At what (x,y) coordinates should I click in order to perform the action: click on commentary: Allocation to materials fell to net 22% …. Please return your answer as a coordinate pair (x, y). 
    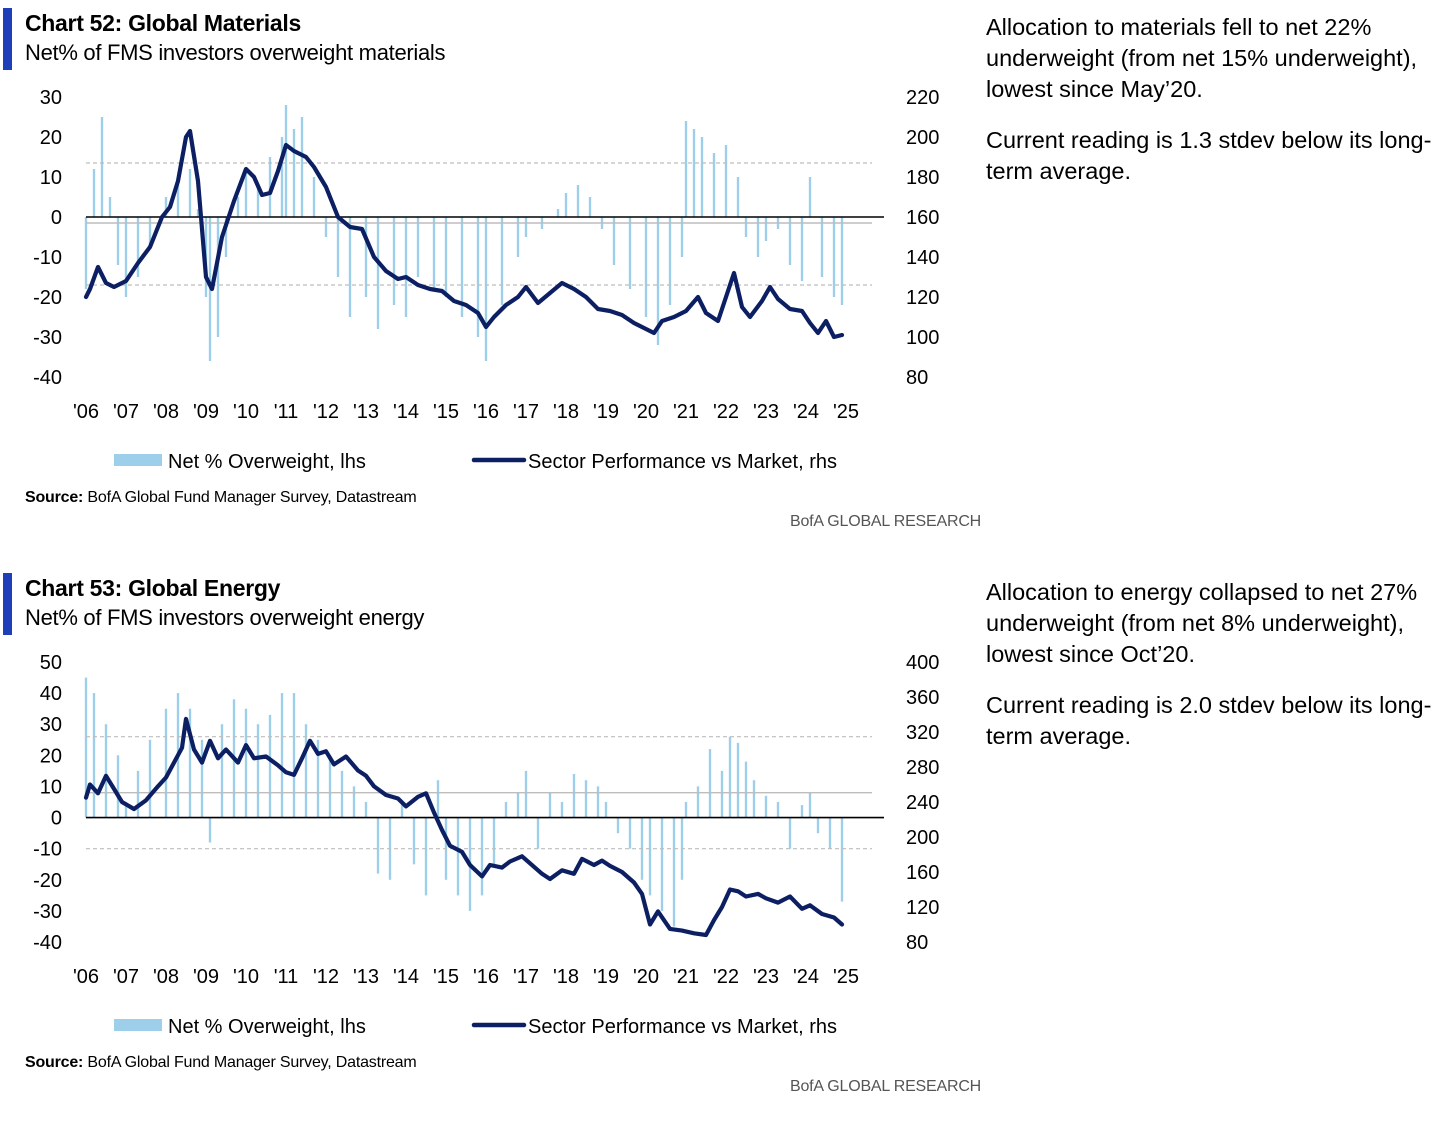
    Looking at the image, I should click on (1216, 109).